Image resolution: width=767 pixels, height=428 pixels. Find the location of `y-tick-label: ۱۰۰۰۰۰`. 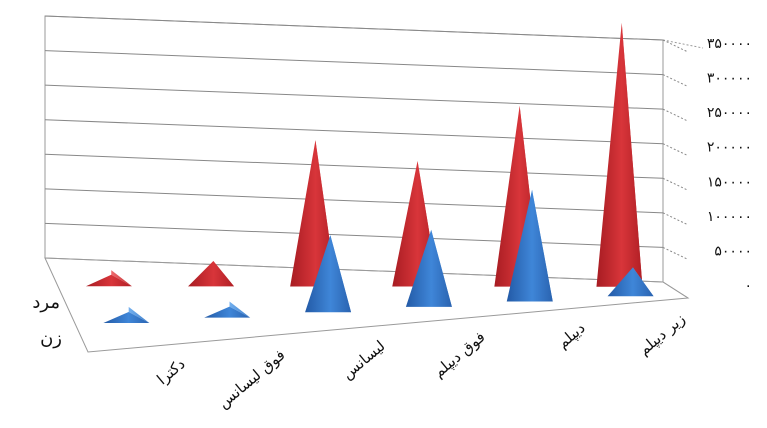

y-tick-label: ۱۰۰۰۰۰ is located at coordinates (729, 217).